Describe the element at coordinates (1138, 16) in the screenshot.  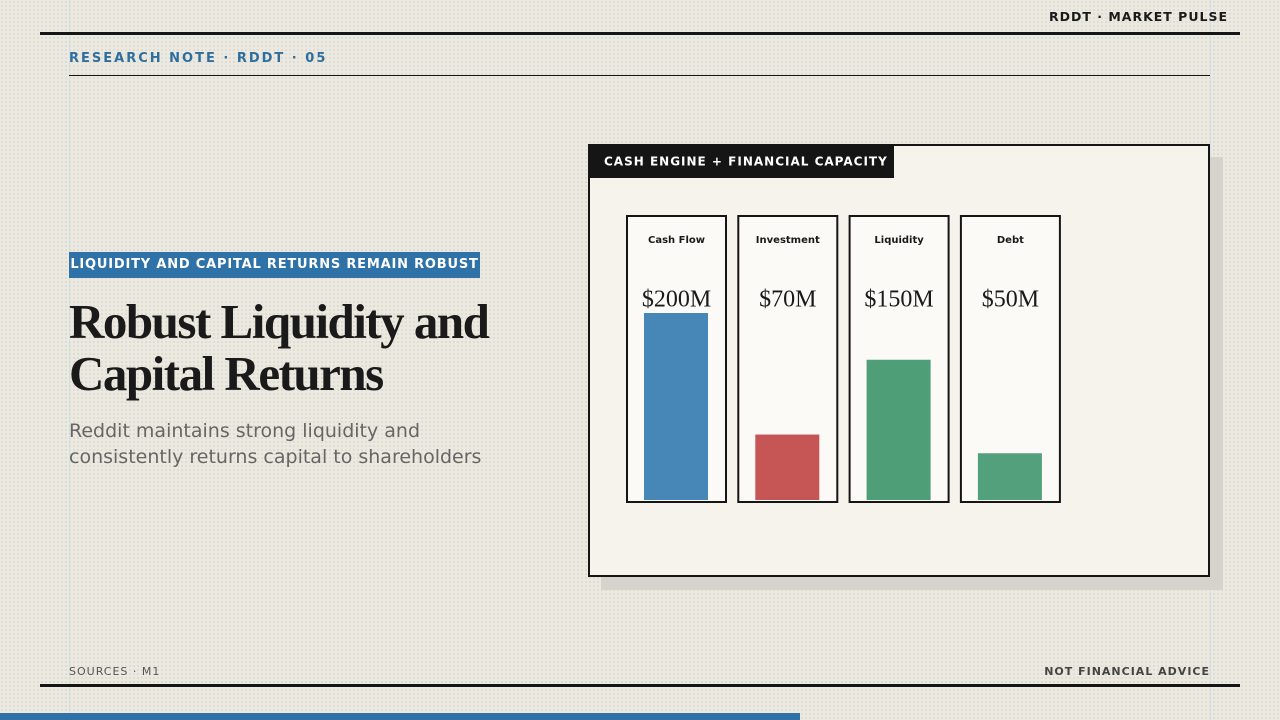
I see `brand: RDDT · MARKET PULSE` at that location.